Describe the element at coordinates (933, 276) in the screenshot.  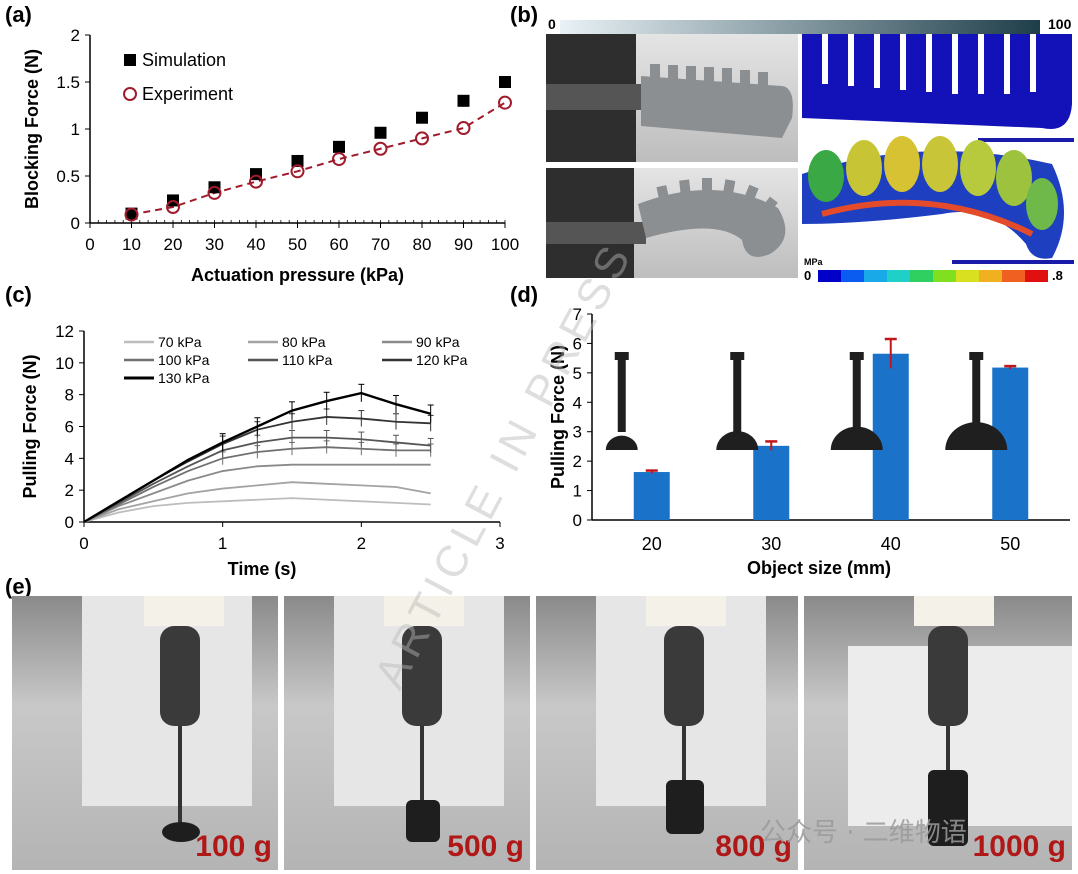
I see `stress-colorbar` at that location.